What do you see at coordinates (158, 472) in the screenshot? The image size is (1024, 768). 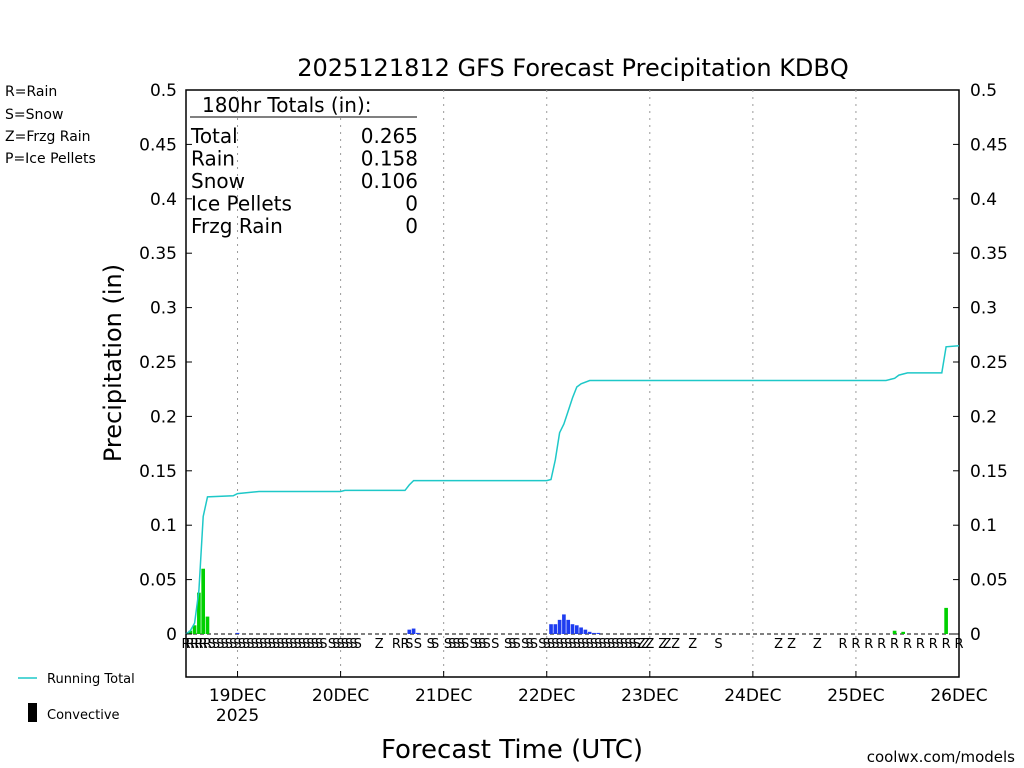 I see `y-tick-label-left: 0.15` at bounding box center [158, 472].